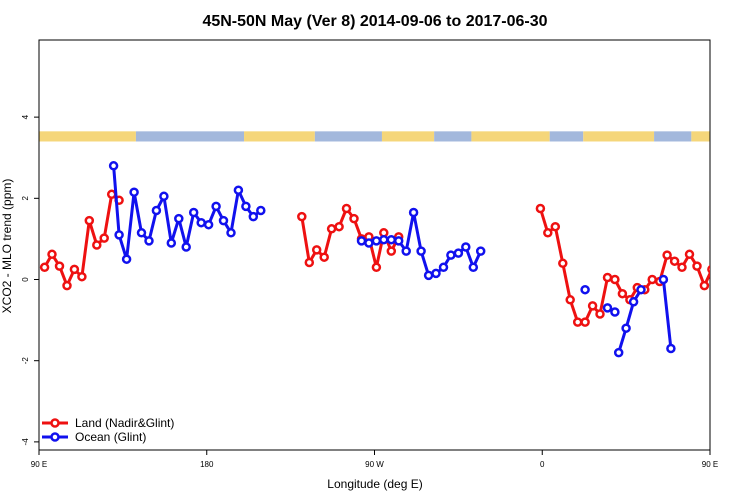 The width and height of the screenshot is (750, 500). Describe the element at coordinates (124, 423) in the screenshot. I see `legend-label: Land (Nadir&Glint)` at that location.